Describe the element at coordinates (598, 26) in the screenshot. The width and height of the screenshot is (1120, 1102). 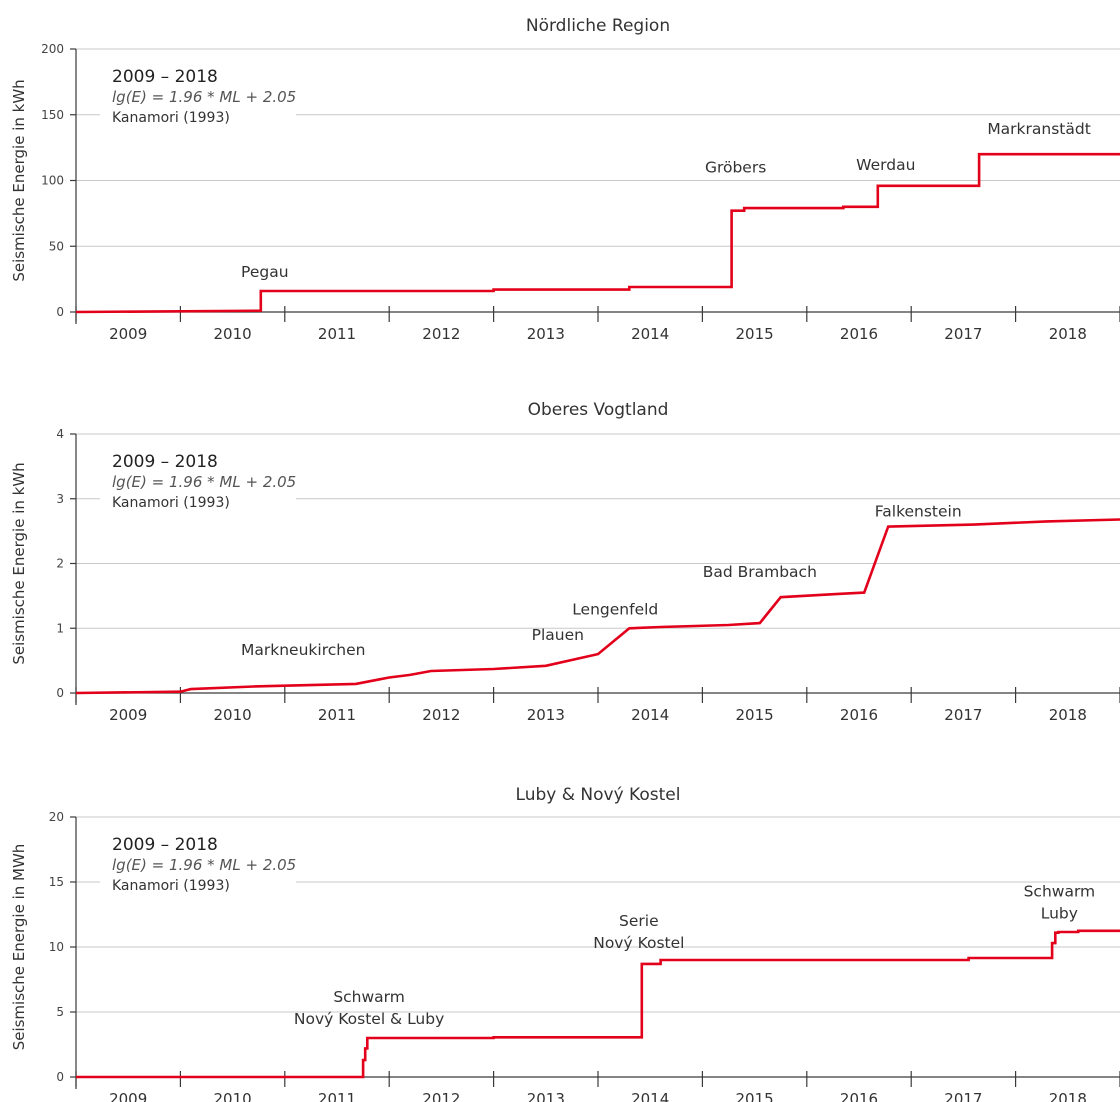
I see `chart-title: Nördliche Region` at that location.